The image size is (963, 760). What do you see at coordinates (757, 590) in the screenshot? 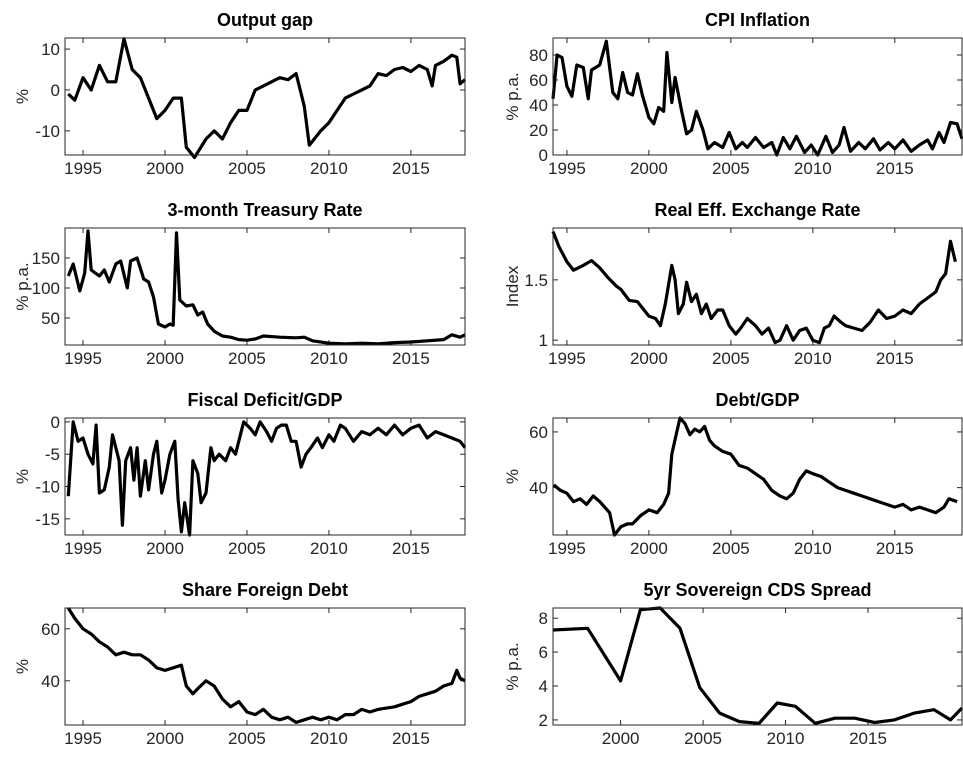
I see `panel-title: 5yr Sovereign CDS Spread` at bounding box center [757, 590].